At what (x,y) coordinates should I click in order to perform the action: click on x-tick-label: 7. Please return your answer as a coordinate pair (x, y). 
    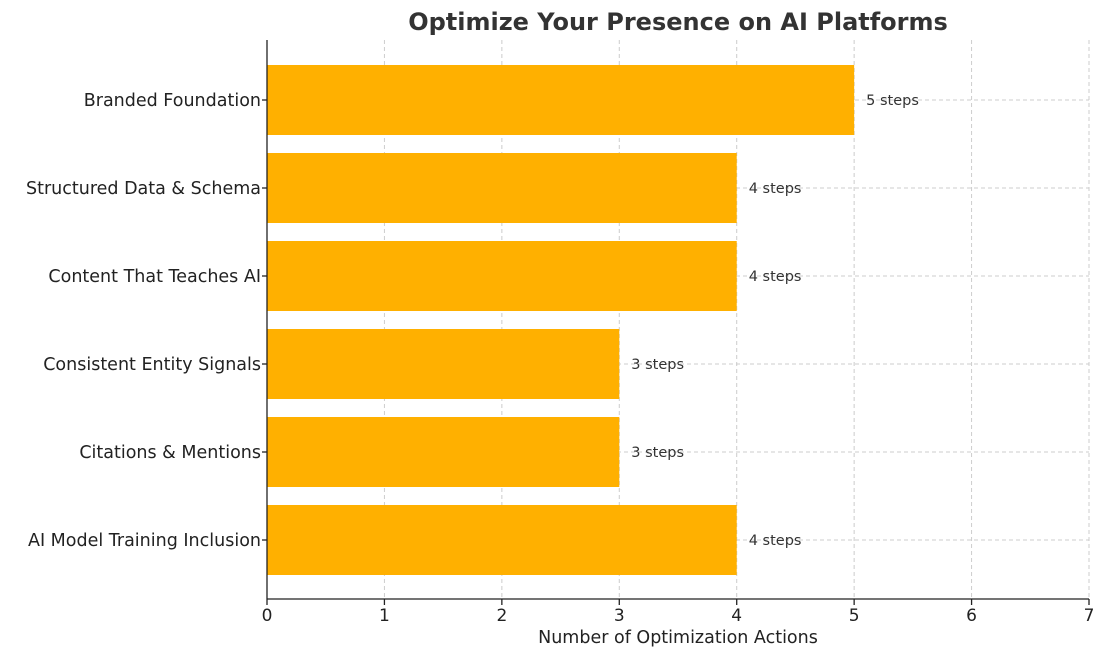
    Looking at the image, I should click on (1089, 616).